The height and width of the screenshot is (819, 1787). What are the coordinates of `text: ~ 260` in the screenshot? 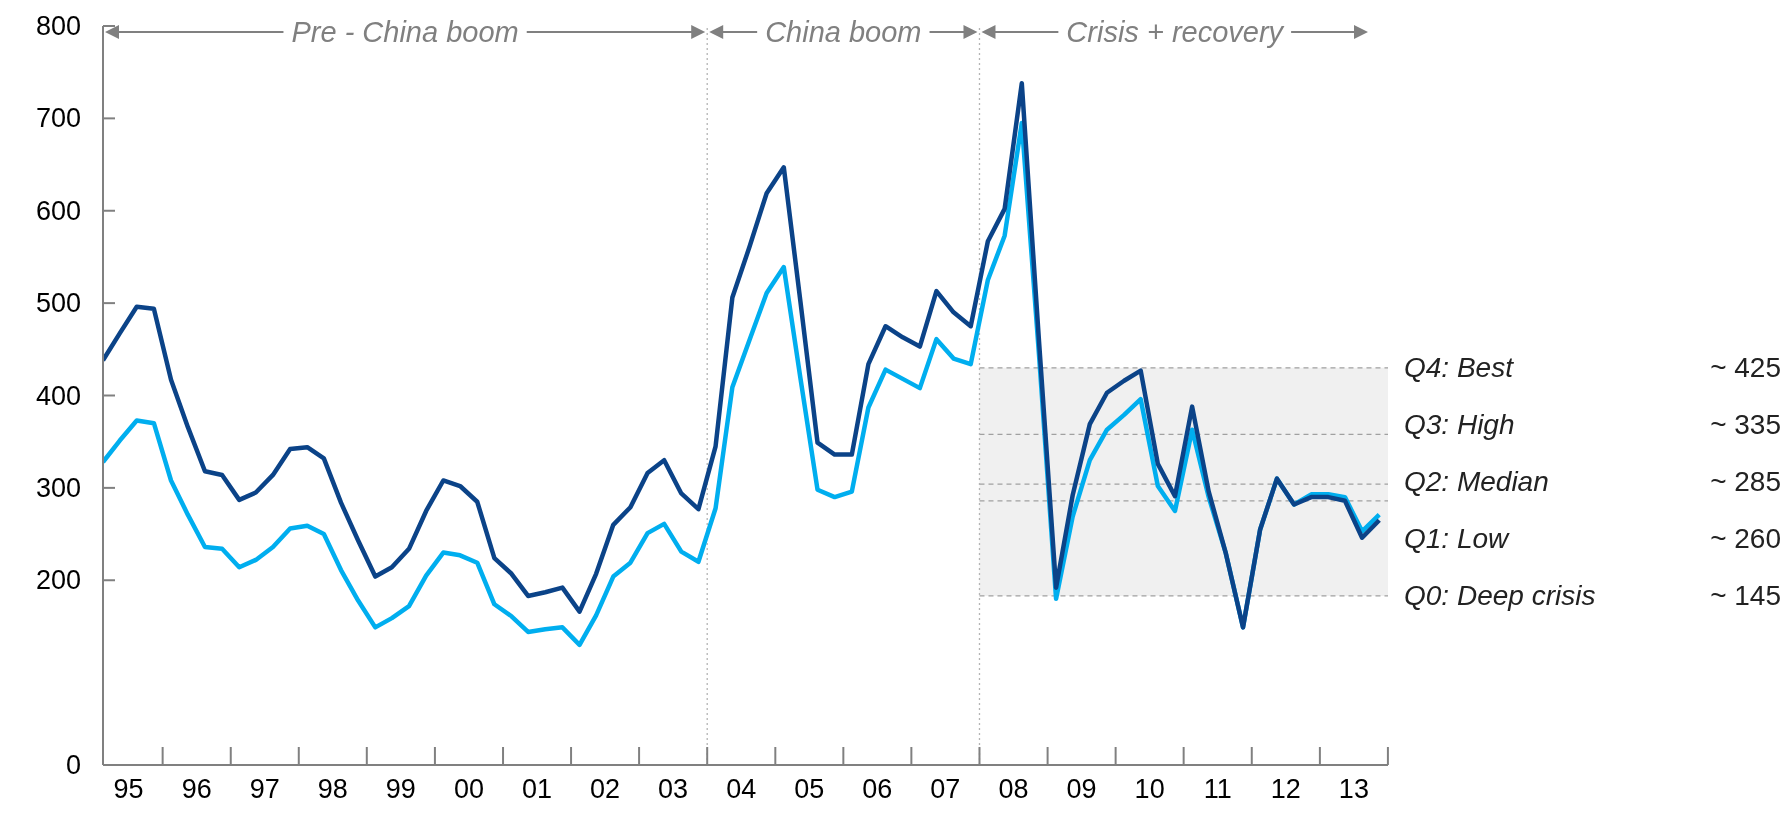 It's located at (1745, 539).